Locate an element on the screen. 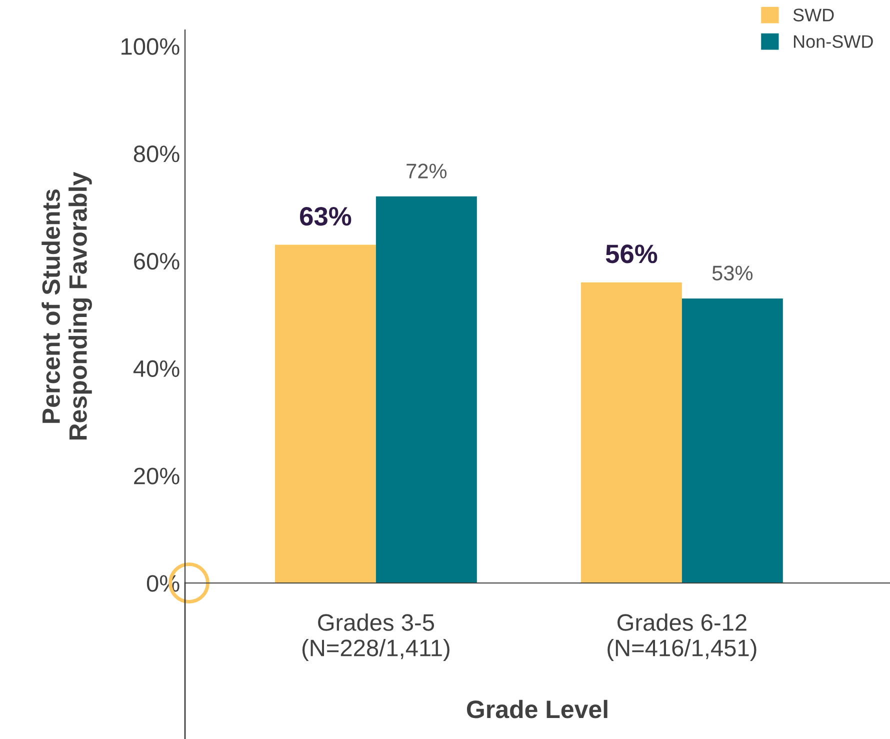  data-label: 53% is located at coordinates (732, 273).